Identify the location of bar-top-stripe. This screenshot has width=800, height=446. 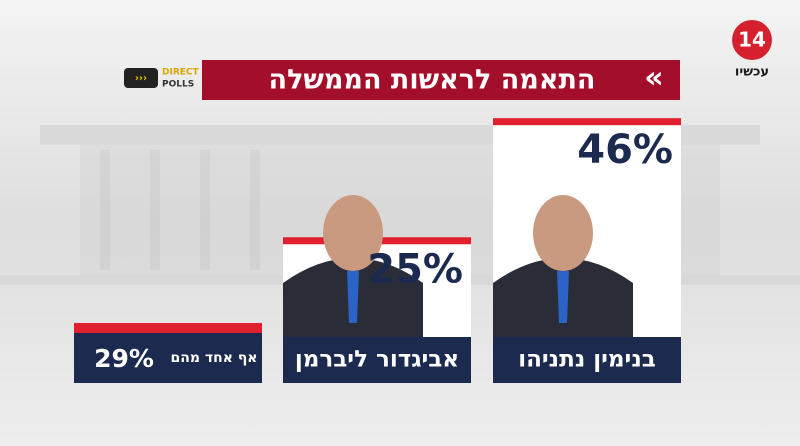
(587, 122).